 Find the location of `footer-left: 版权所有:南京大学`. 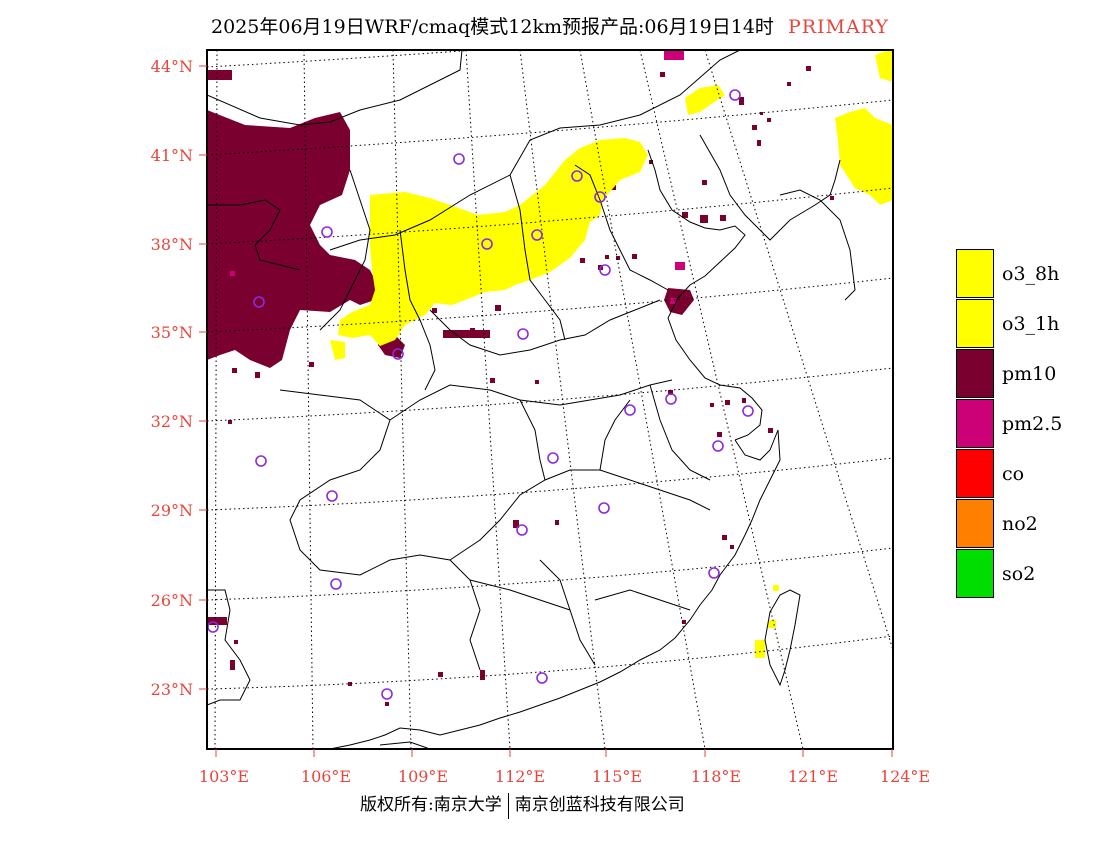

footer-left: 版权所有:南京大学 is located at coordinates (431, 805).